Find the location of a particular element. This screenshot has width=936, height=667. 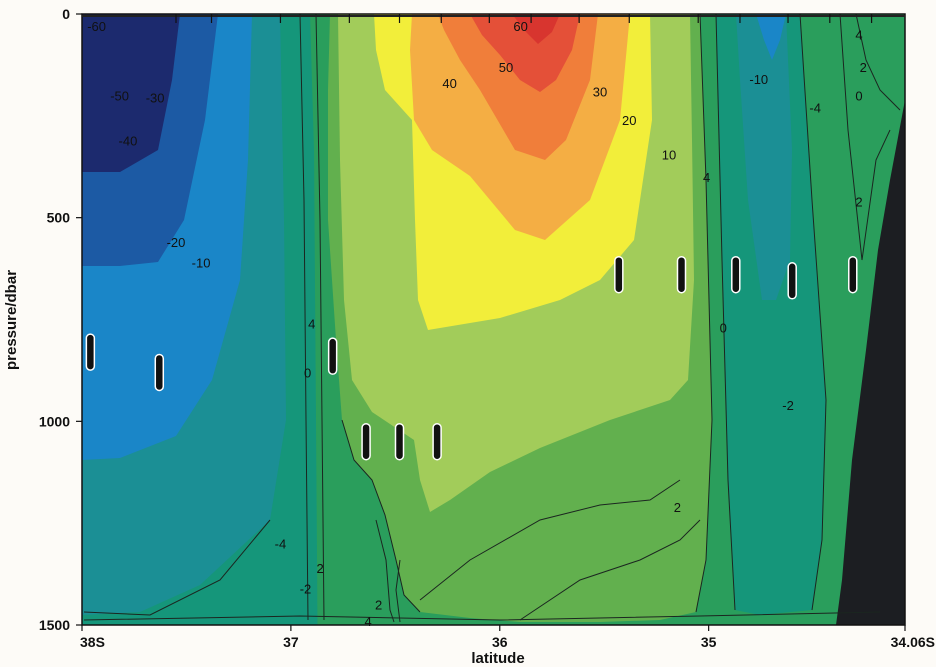

x-tick-label: 38S is located at coordinates (92, 642).